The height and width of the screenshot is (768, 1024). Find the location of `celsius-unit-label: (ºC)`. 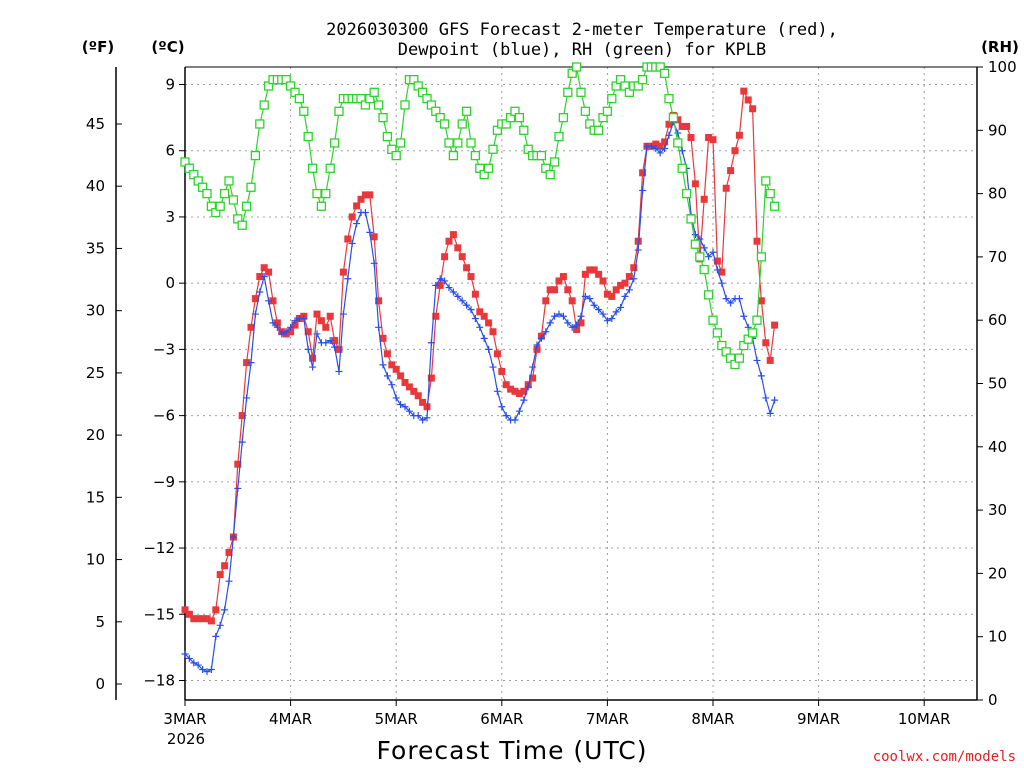

celsius-unit-label: (ºC) is located at coordinates (167, 47).